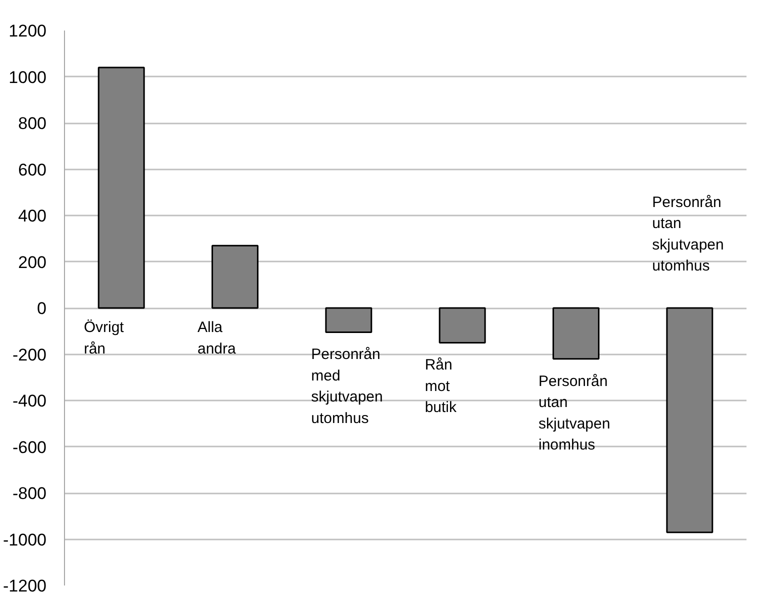 The height and width of the screenshot is (611, 766). Describe the element at coordinates (29, 401) in the screenshot. I see `y-tick-label: -400` at that location.